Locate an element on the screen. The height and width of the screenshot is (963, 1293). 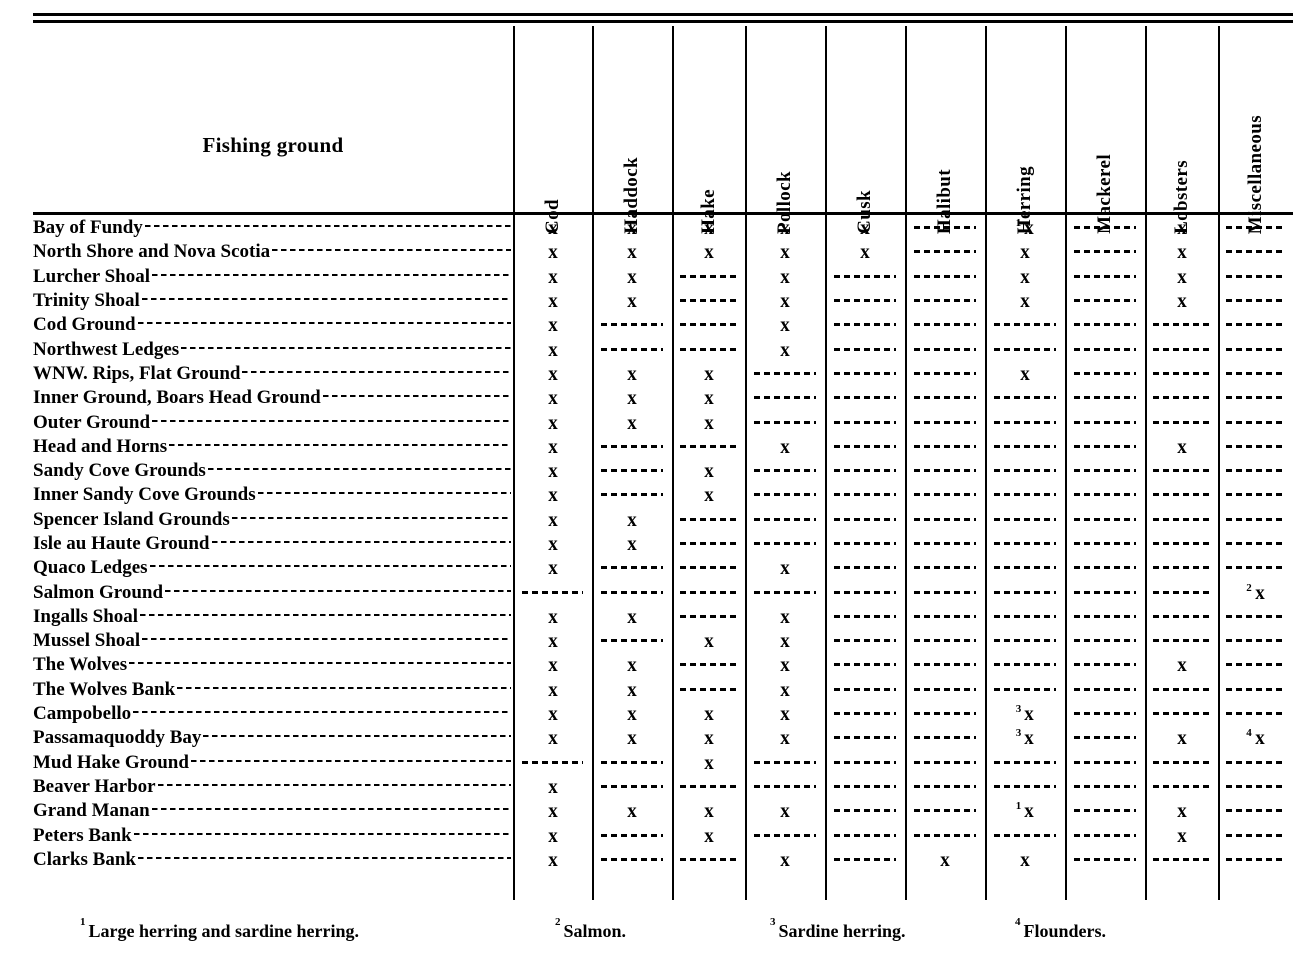
table-row: The Wolves Bank x x x is located at coordinates (646, 690).